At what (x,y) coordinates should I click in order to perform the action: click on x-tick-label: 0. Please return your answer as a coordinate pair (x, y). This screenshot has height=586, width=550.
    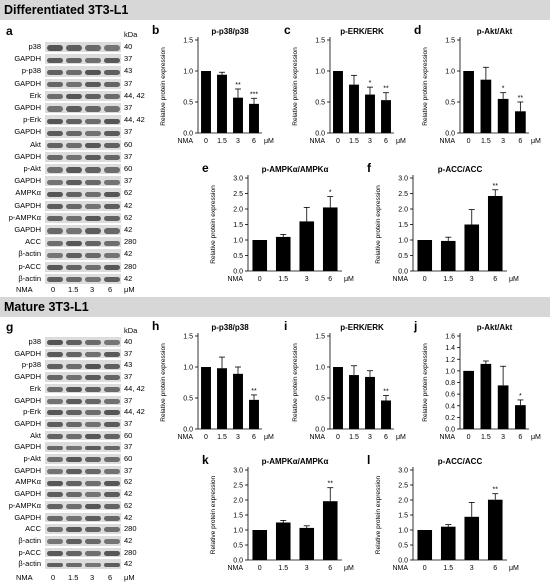
    Looking at the image, I should click on (206, 437).